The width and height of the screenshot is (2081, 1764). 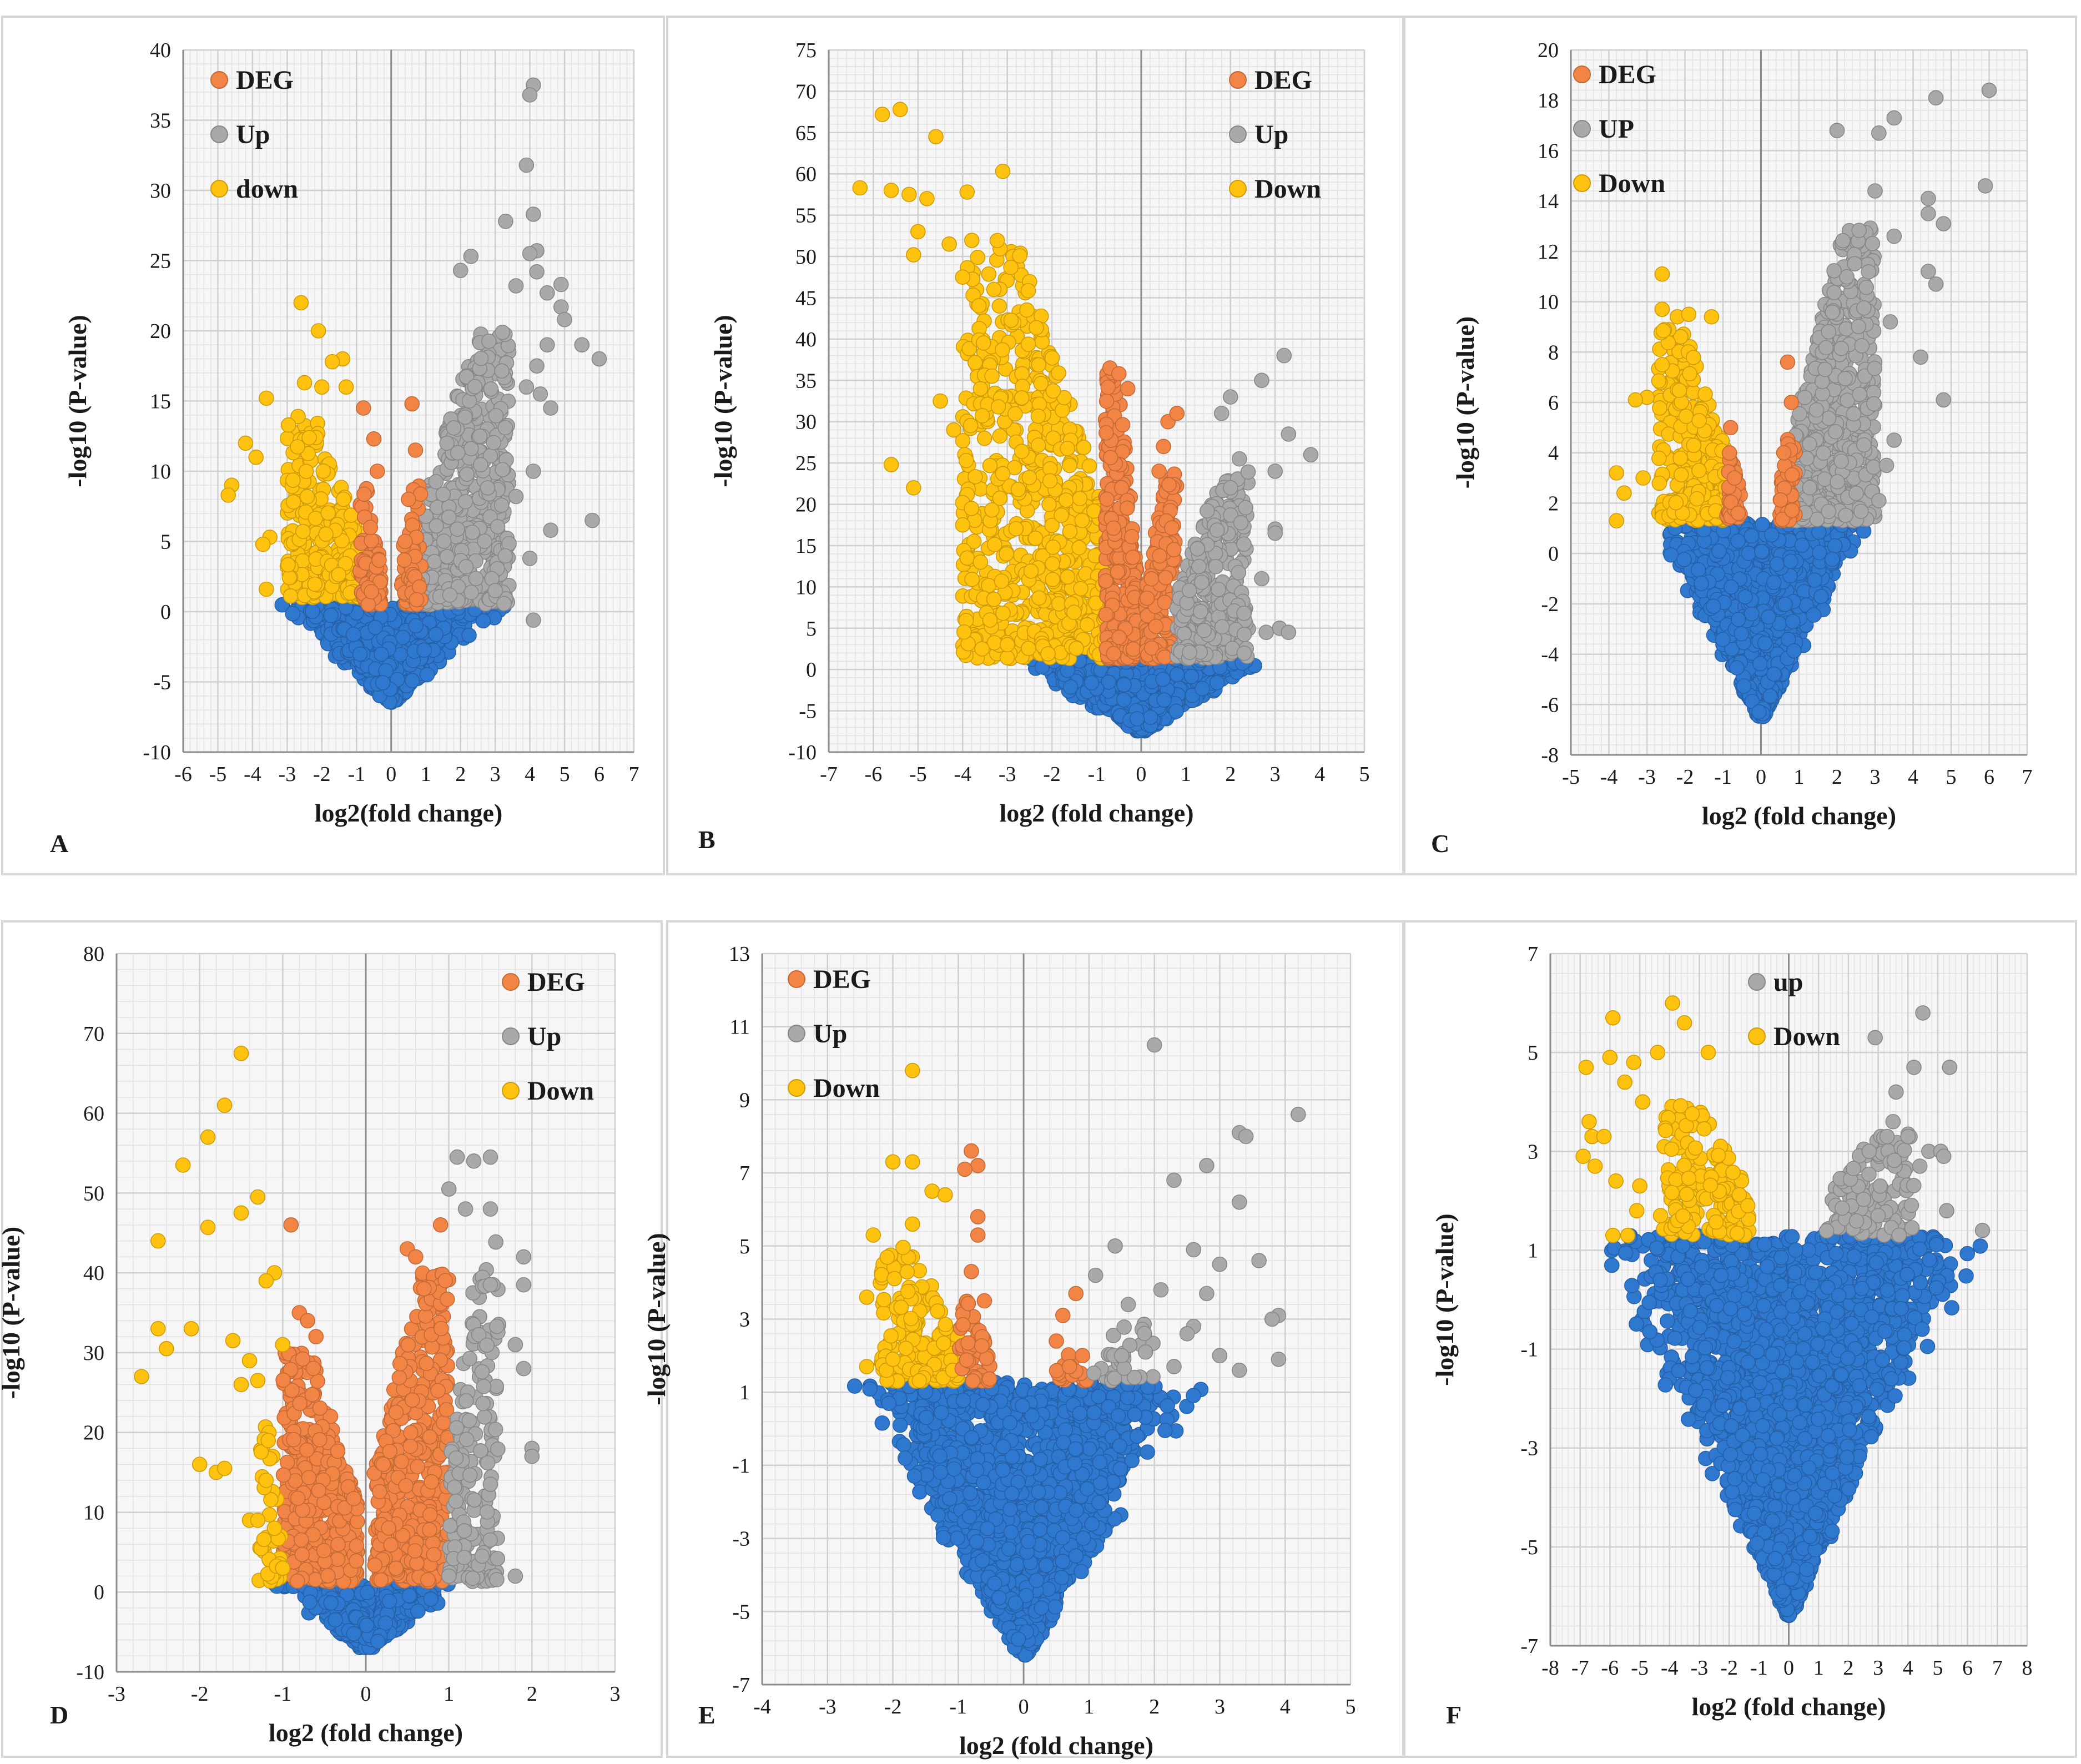 I want to click on x-tick-label: 4, so click(x=530, y=774).